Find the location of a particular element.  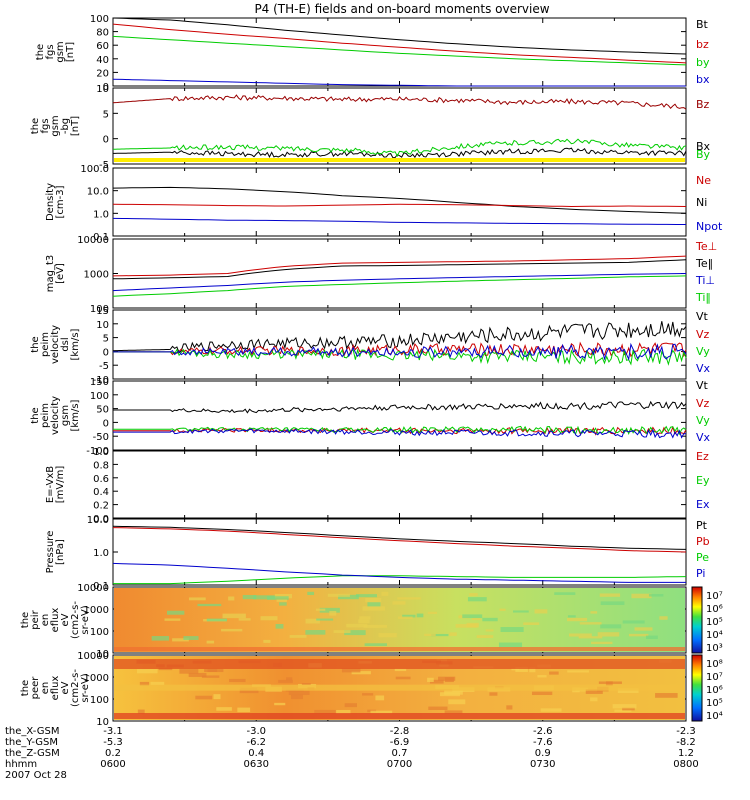

y-axis-label: sr-eV) is located at coordinates (85, 619).